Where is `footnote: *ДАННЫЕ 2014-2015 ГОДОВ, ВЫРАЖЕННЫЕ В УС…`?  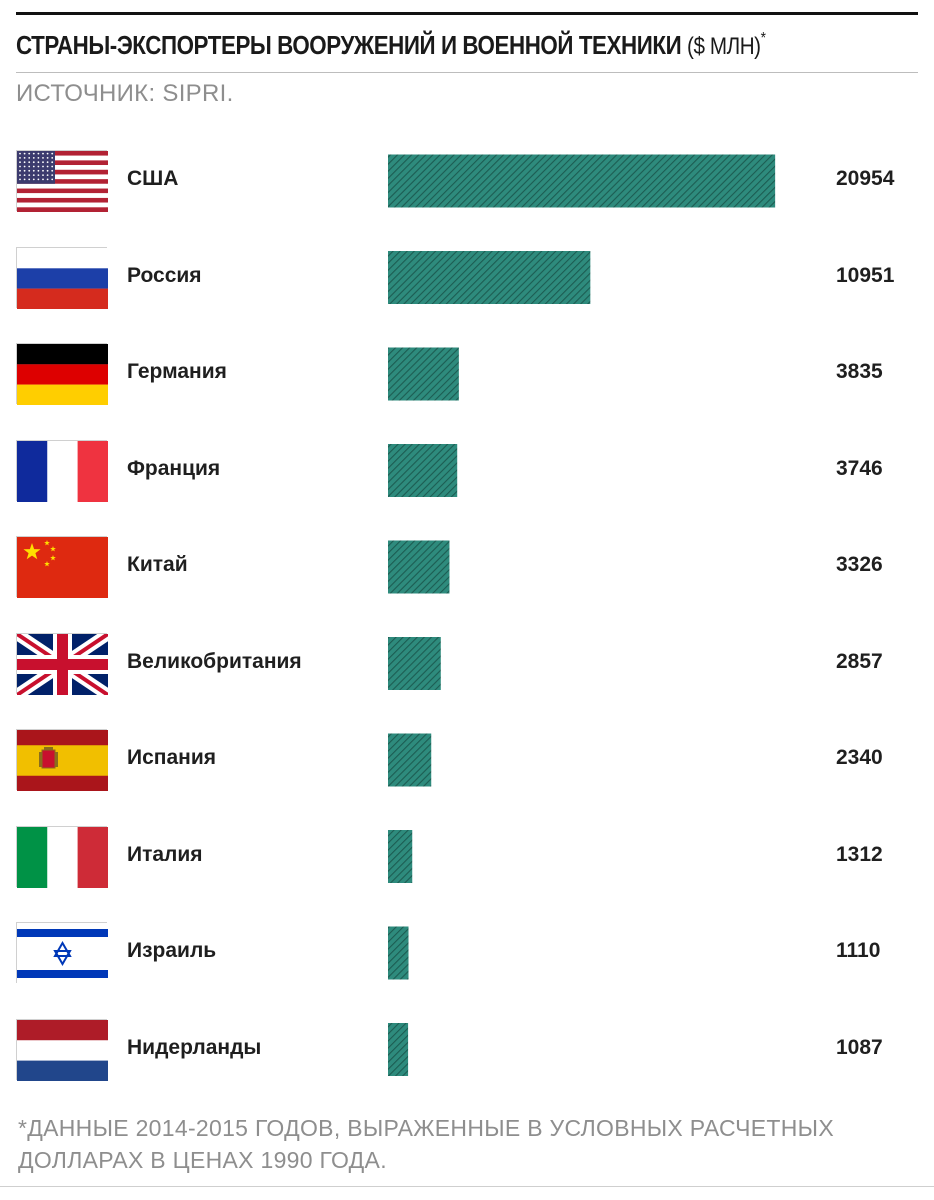 footnote: *ДАННЫЕ 2014-2015 ГОДОВ, ВЫРАЖЕННЫЕ В УС… is located at coordinates (426, 1144).